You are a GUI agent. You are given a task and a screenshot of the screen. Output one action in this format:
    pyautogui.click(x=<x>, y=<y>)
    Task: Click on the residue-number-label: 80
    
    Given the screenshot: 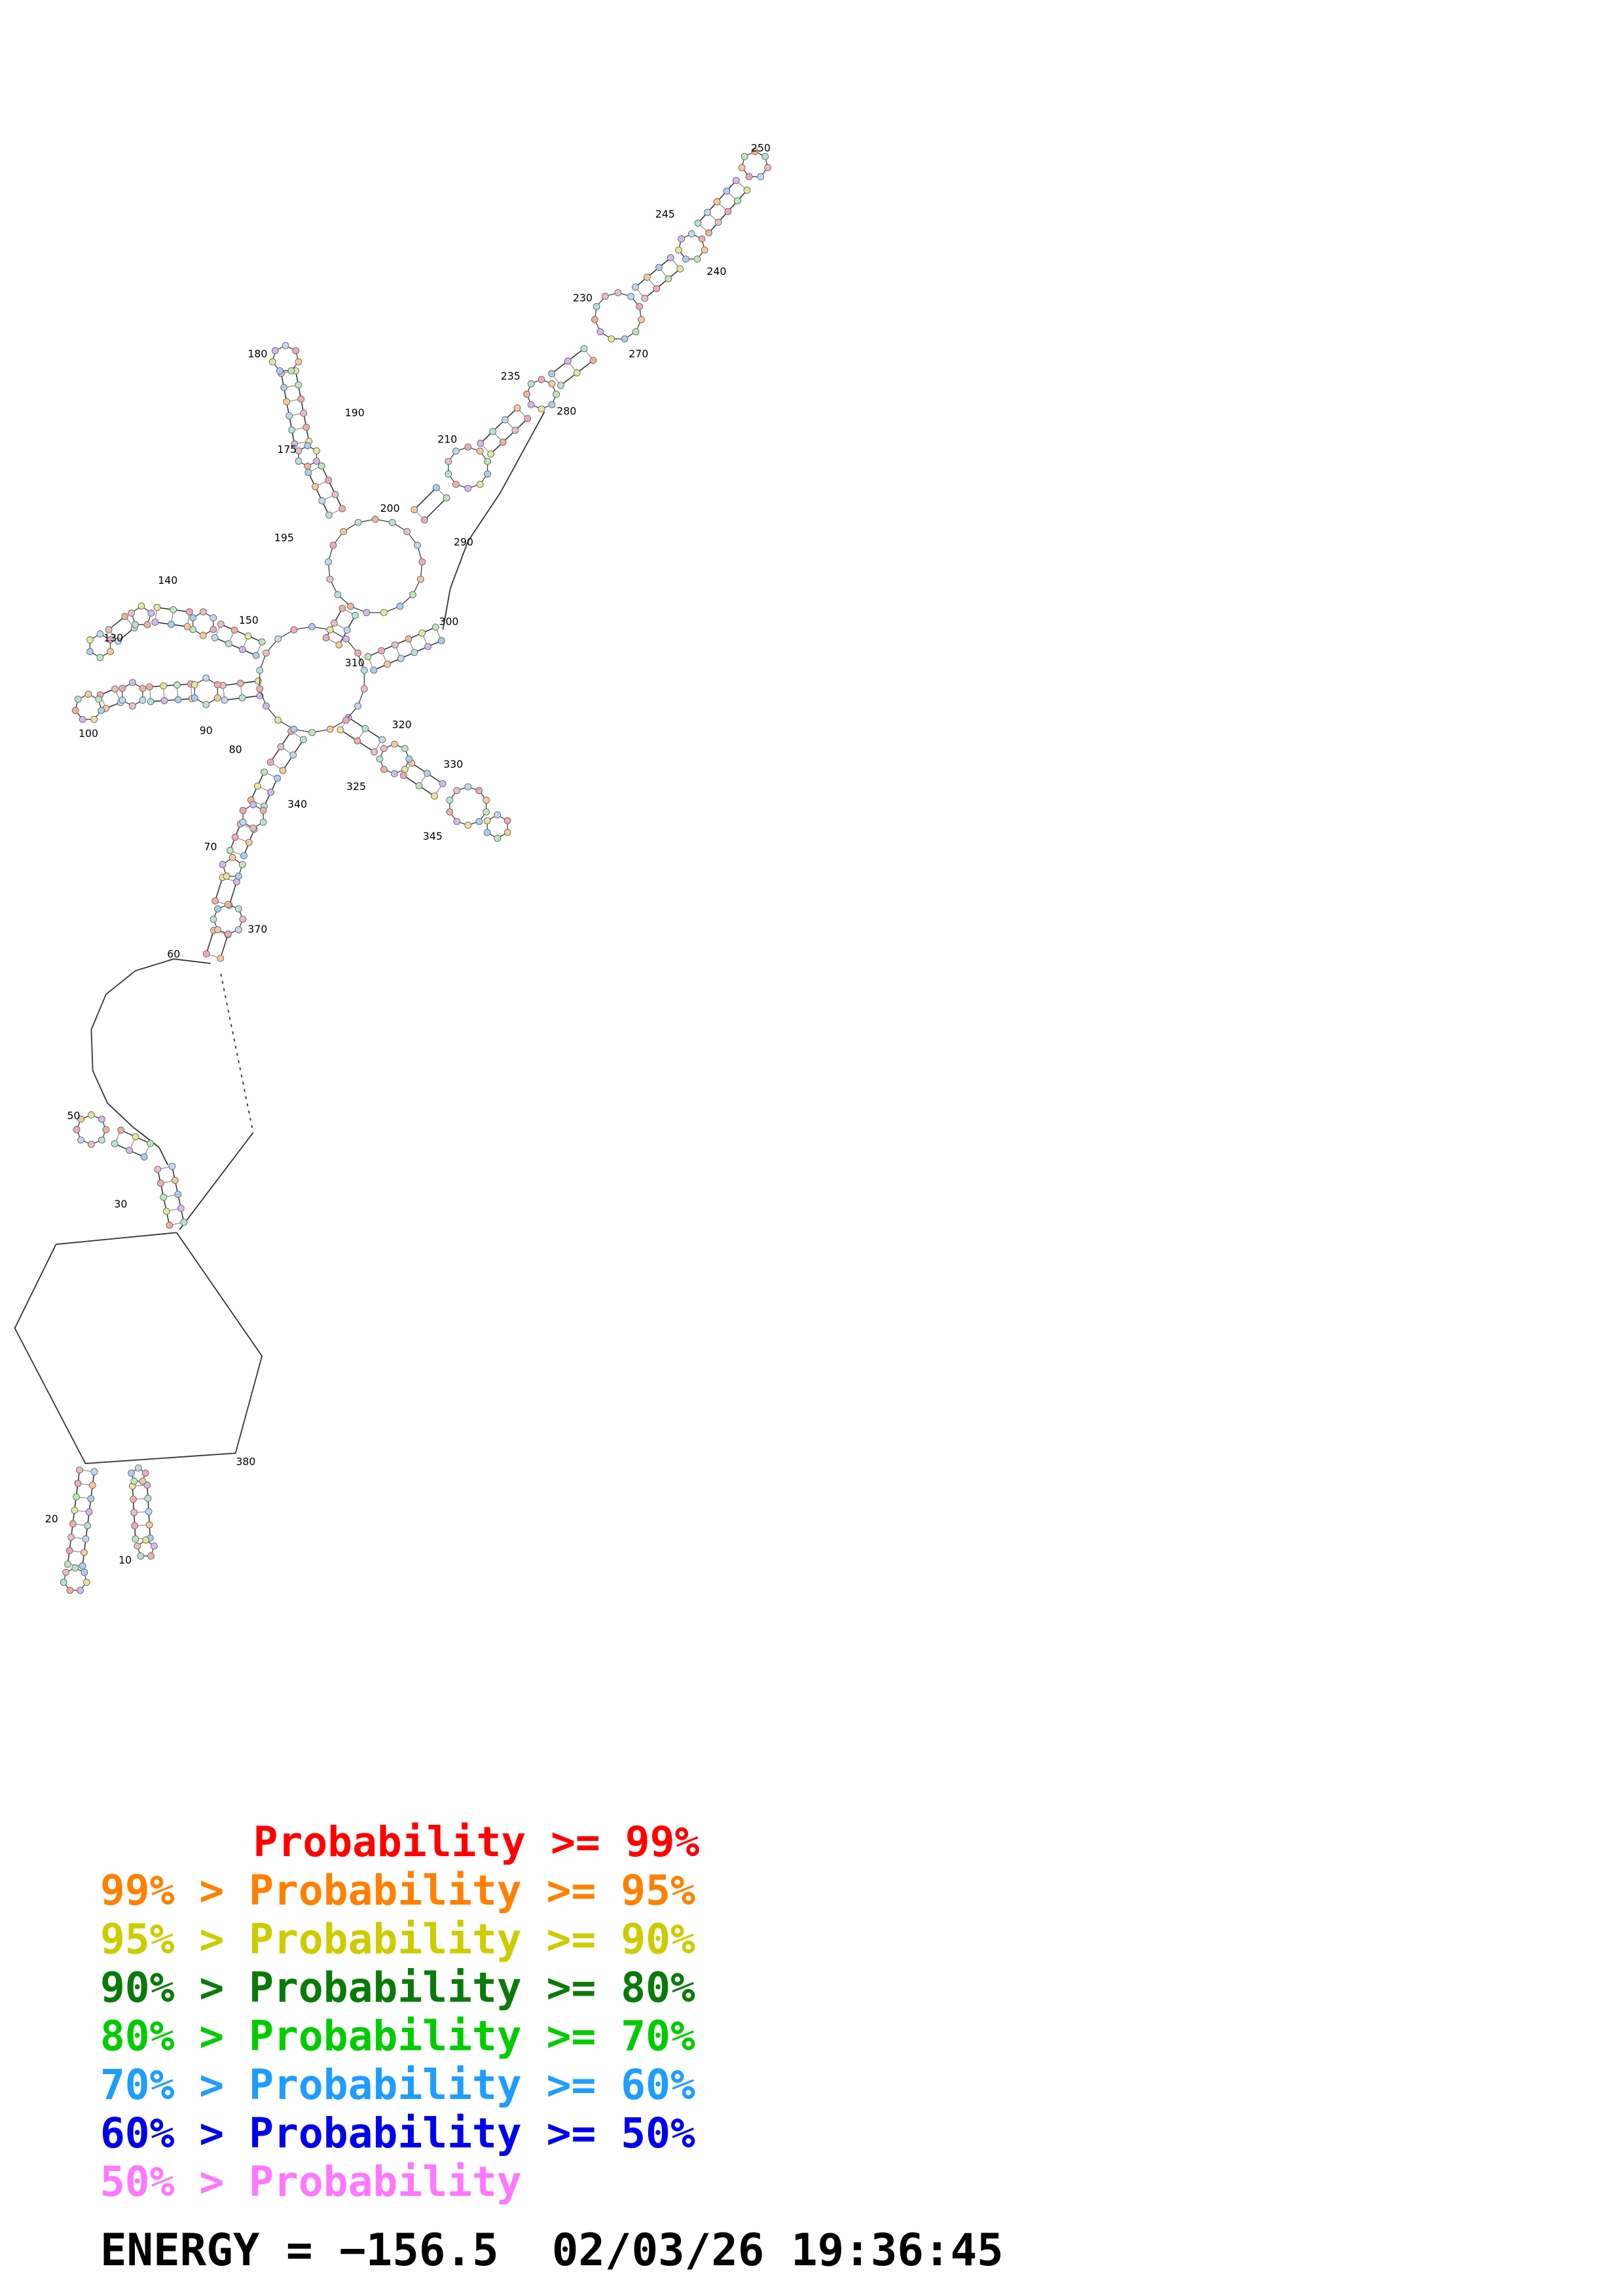 What is the action you would take?
    pyautogui.click(x=235, y=750)
    